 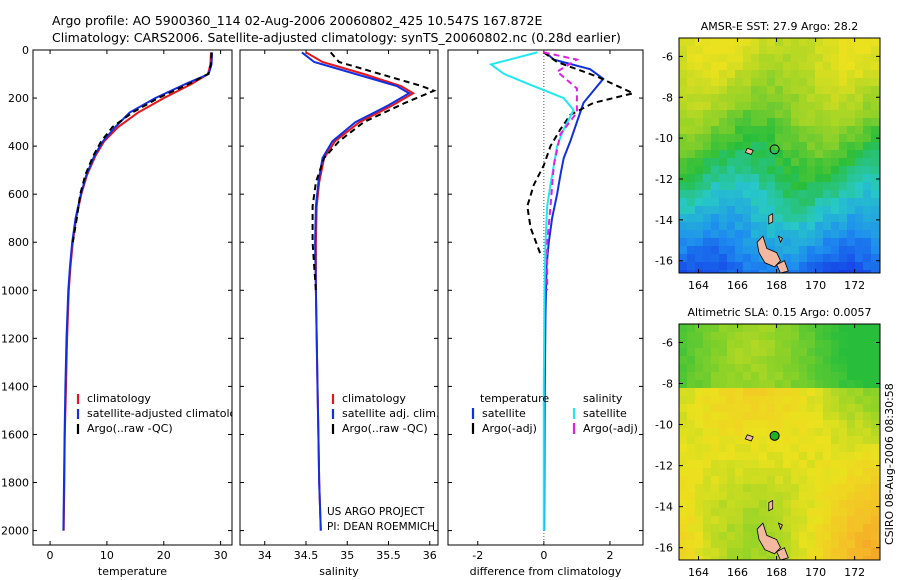 What do you see at coordinates (15, 290) in the screenshot?
I see `depth-tick-label: 1000` at bounding box center [15, 290].